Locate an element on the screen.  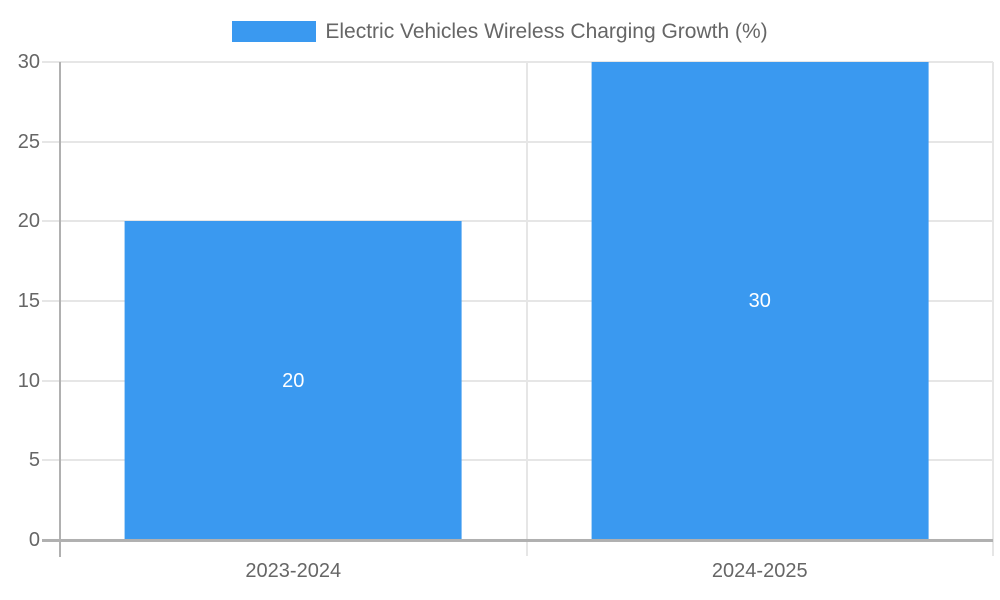
y-axis-line is located at coordinates (60, 309).